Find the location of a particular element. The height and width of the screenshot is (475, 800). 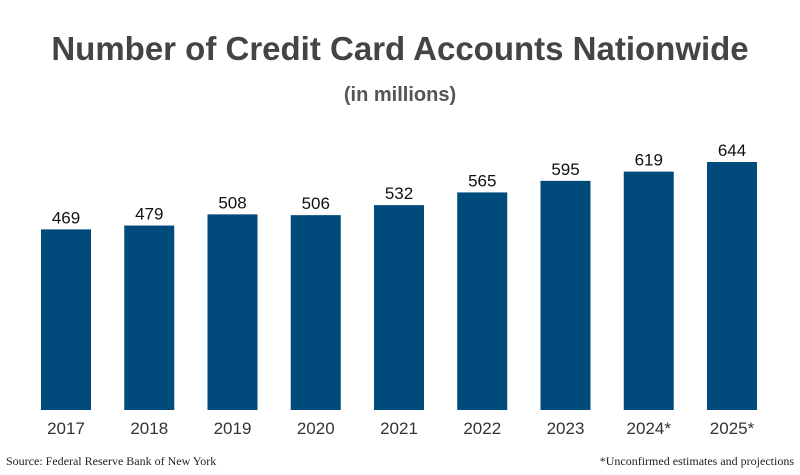

bar-2023 is located at coordinates (565, 295).